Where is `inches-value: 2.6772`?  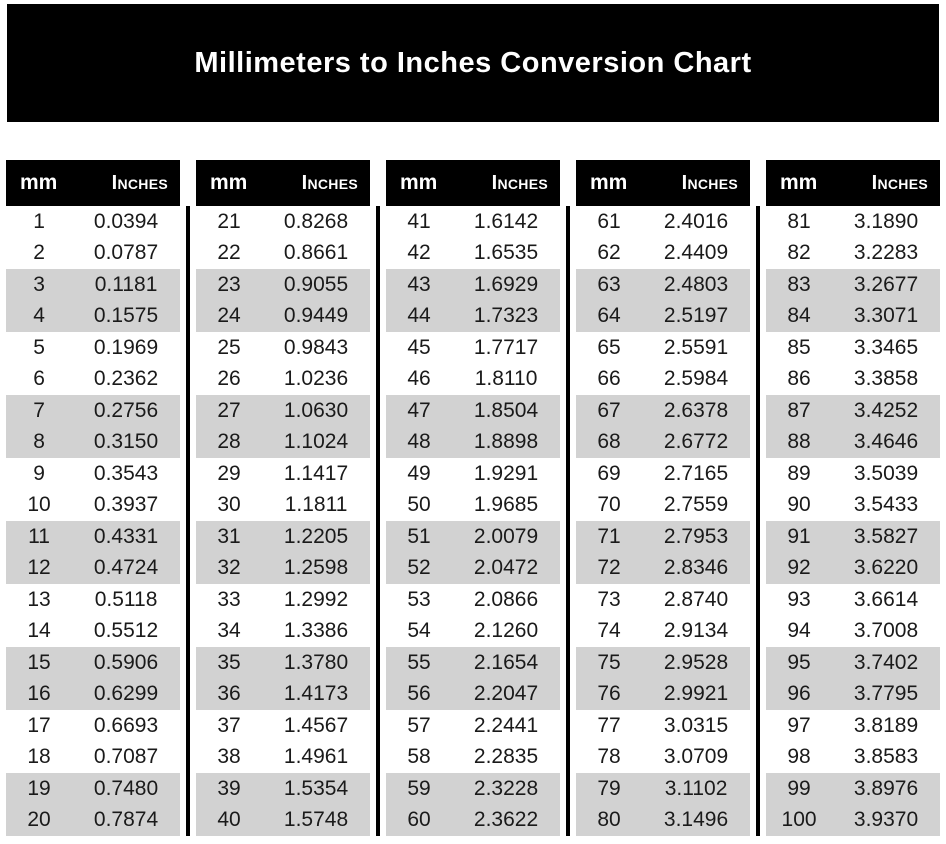
inches-value: 2.6772 is located at coordinates (696, 442).